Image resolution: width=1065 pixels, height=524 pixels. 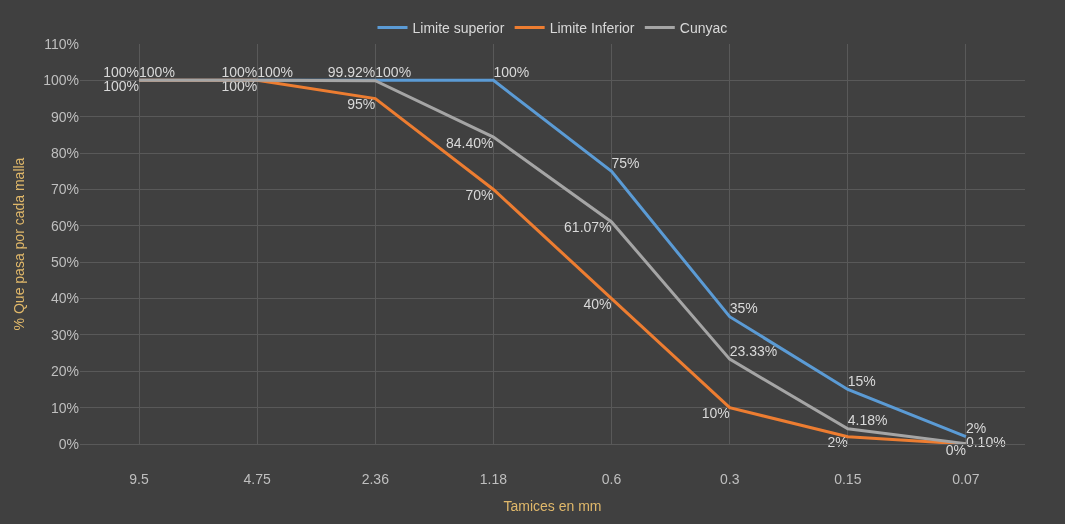 What do you see at coordinates (64, 334) in the screenshot?
I see `y-tick-label: 30%` at bounding box center [64, 334].